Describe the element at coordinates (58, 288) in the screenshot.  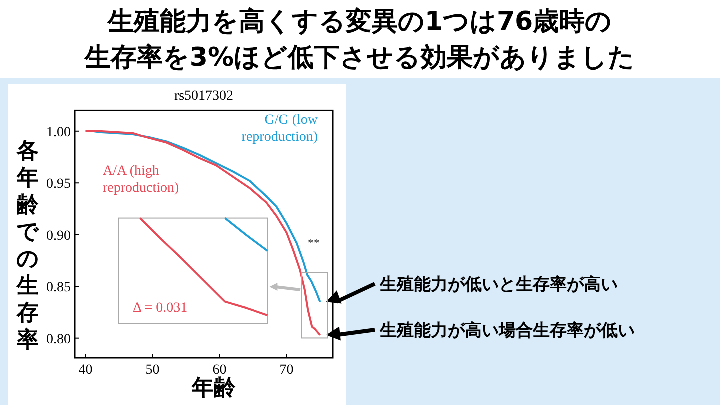
I see `y-tick-label: 0.85` at that location.